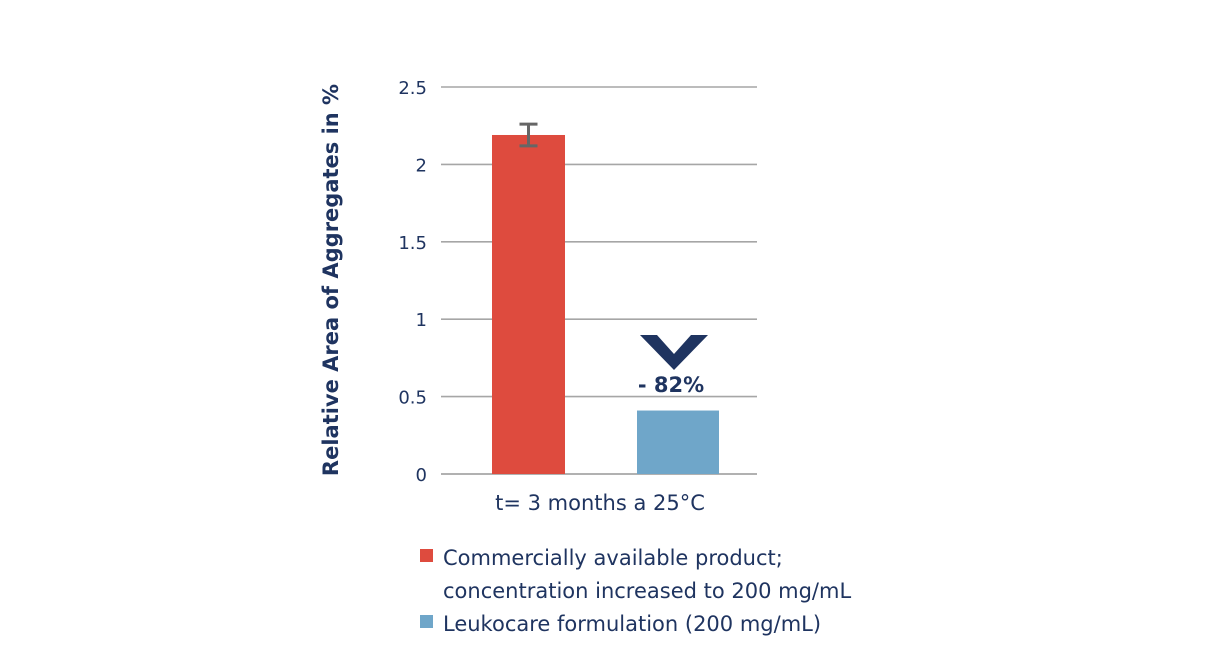 The height and width of the screenshot is (659, 1212). I want to click on legend-item-leukocare: Leukocare formulation (200 mg/mL), so click(700, 624).